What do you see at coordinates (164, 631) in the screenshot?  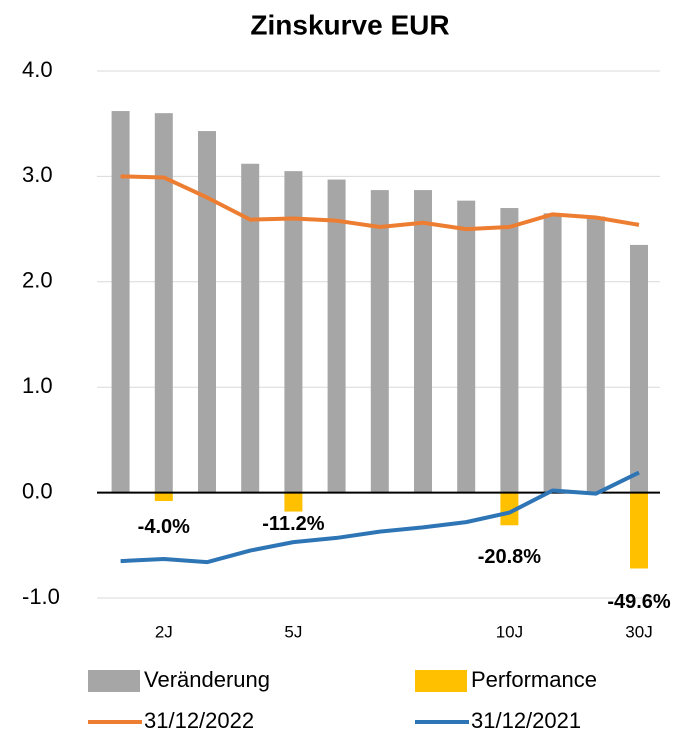 I see `x-tick-label: 2J` at bounding box center [164, 631].